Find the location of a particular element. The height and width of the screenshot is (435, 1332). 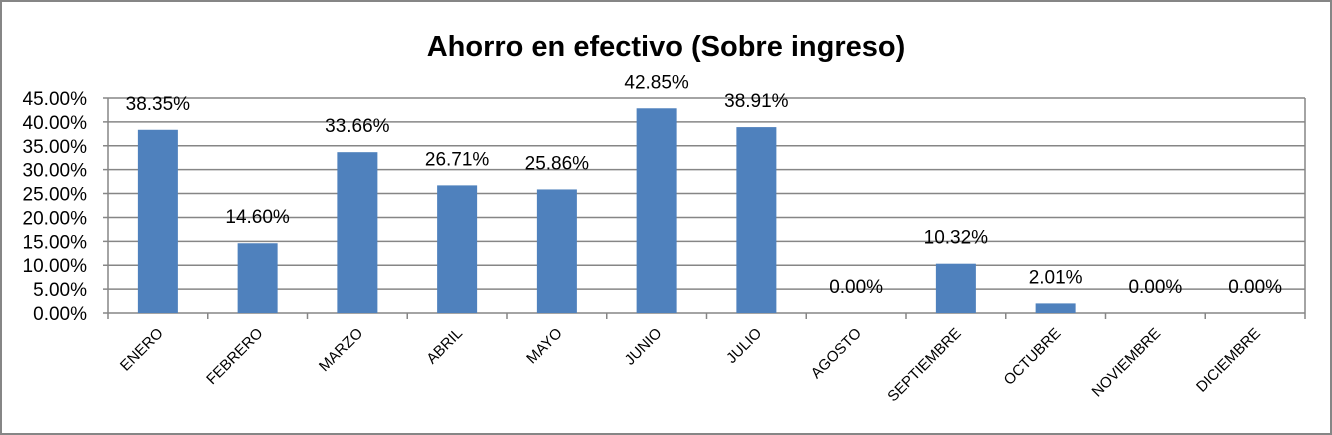

bar-junio is located at coordinates (656, 211).